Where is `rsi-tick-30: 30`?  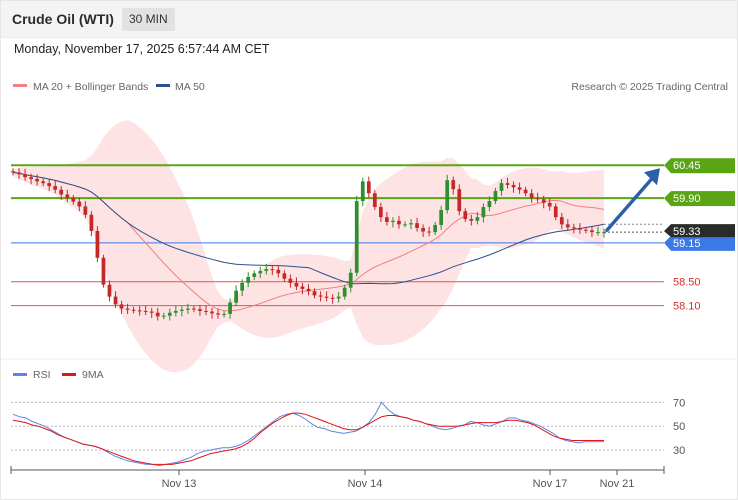 rsi-tick-30: 30 is located at coordinates (679, 451).